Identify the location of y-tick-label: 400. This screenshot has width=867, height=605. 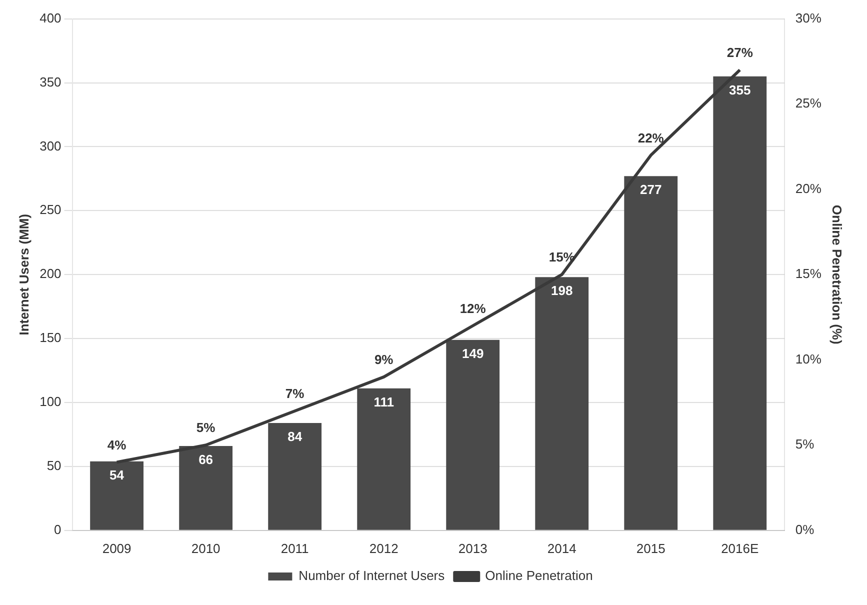
(51, 18).